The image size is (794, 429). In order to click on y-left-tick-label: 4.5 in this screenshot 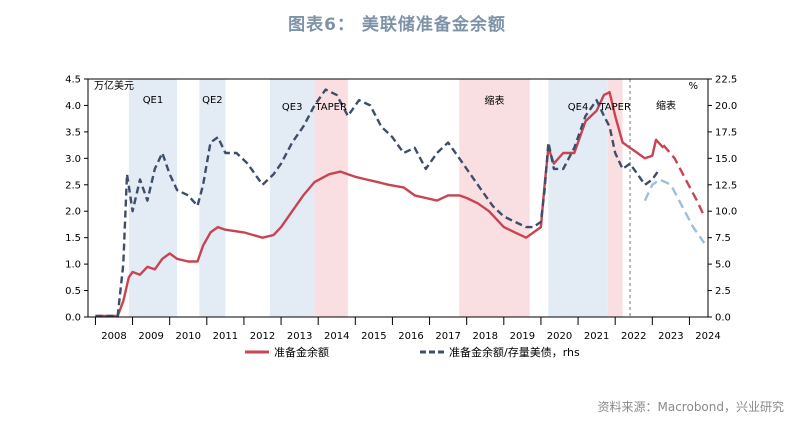, I will do `click(73, 80)`.